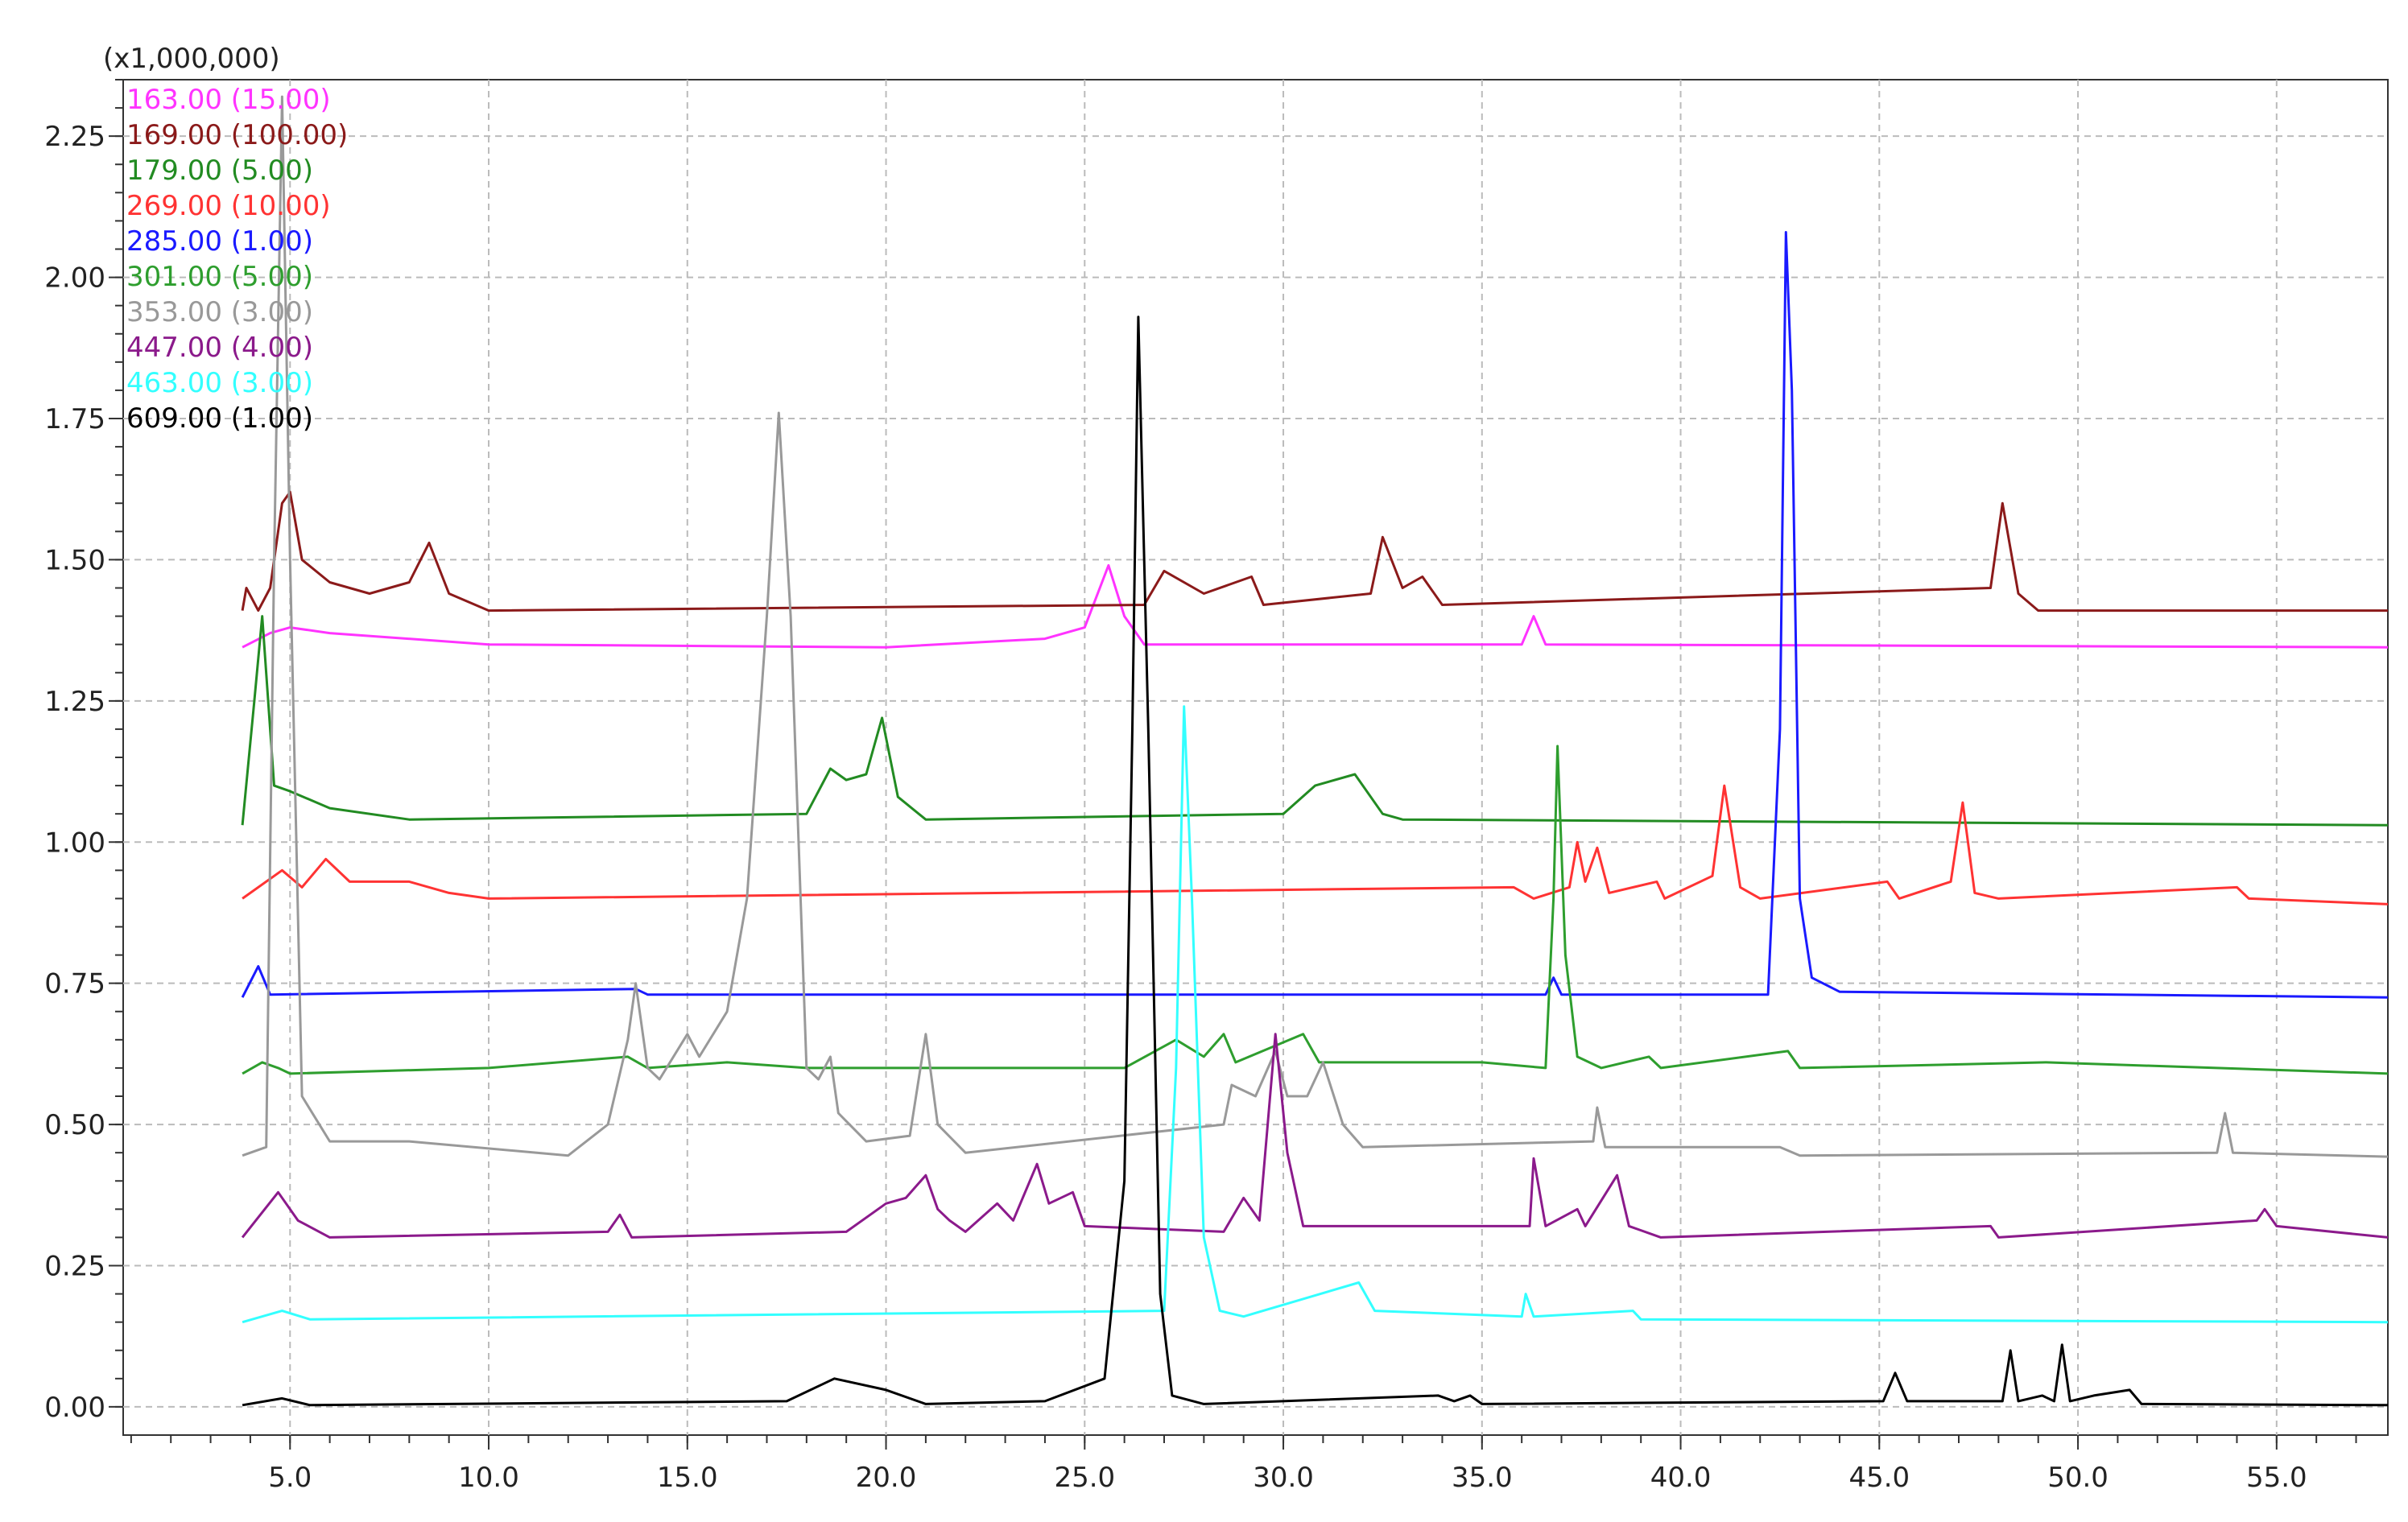 This screenshot has width=2408, height=1522. I want to click on x-tick-label: 50.0, so click(2078, 1478).